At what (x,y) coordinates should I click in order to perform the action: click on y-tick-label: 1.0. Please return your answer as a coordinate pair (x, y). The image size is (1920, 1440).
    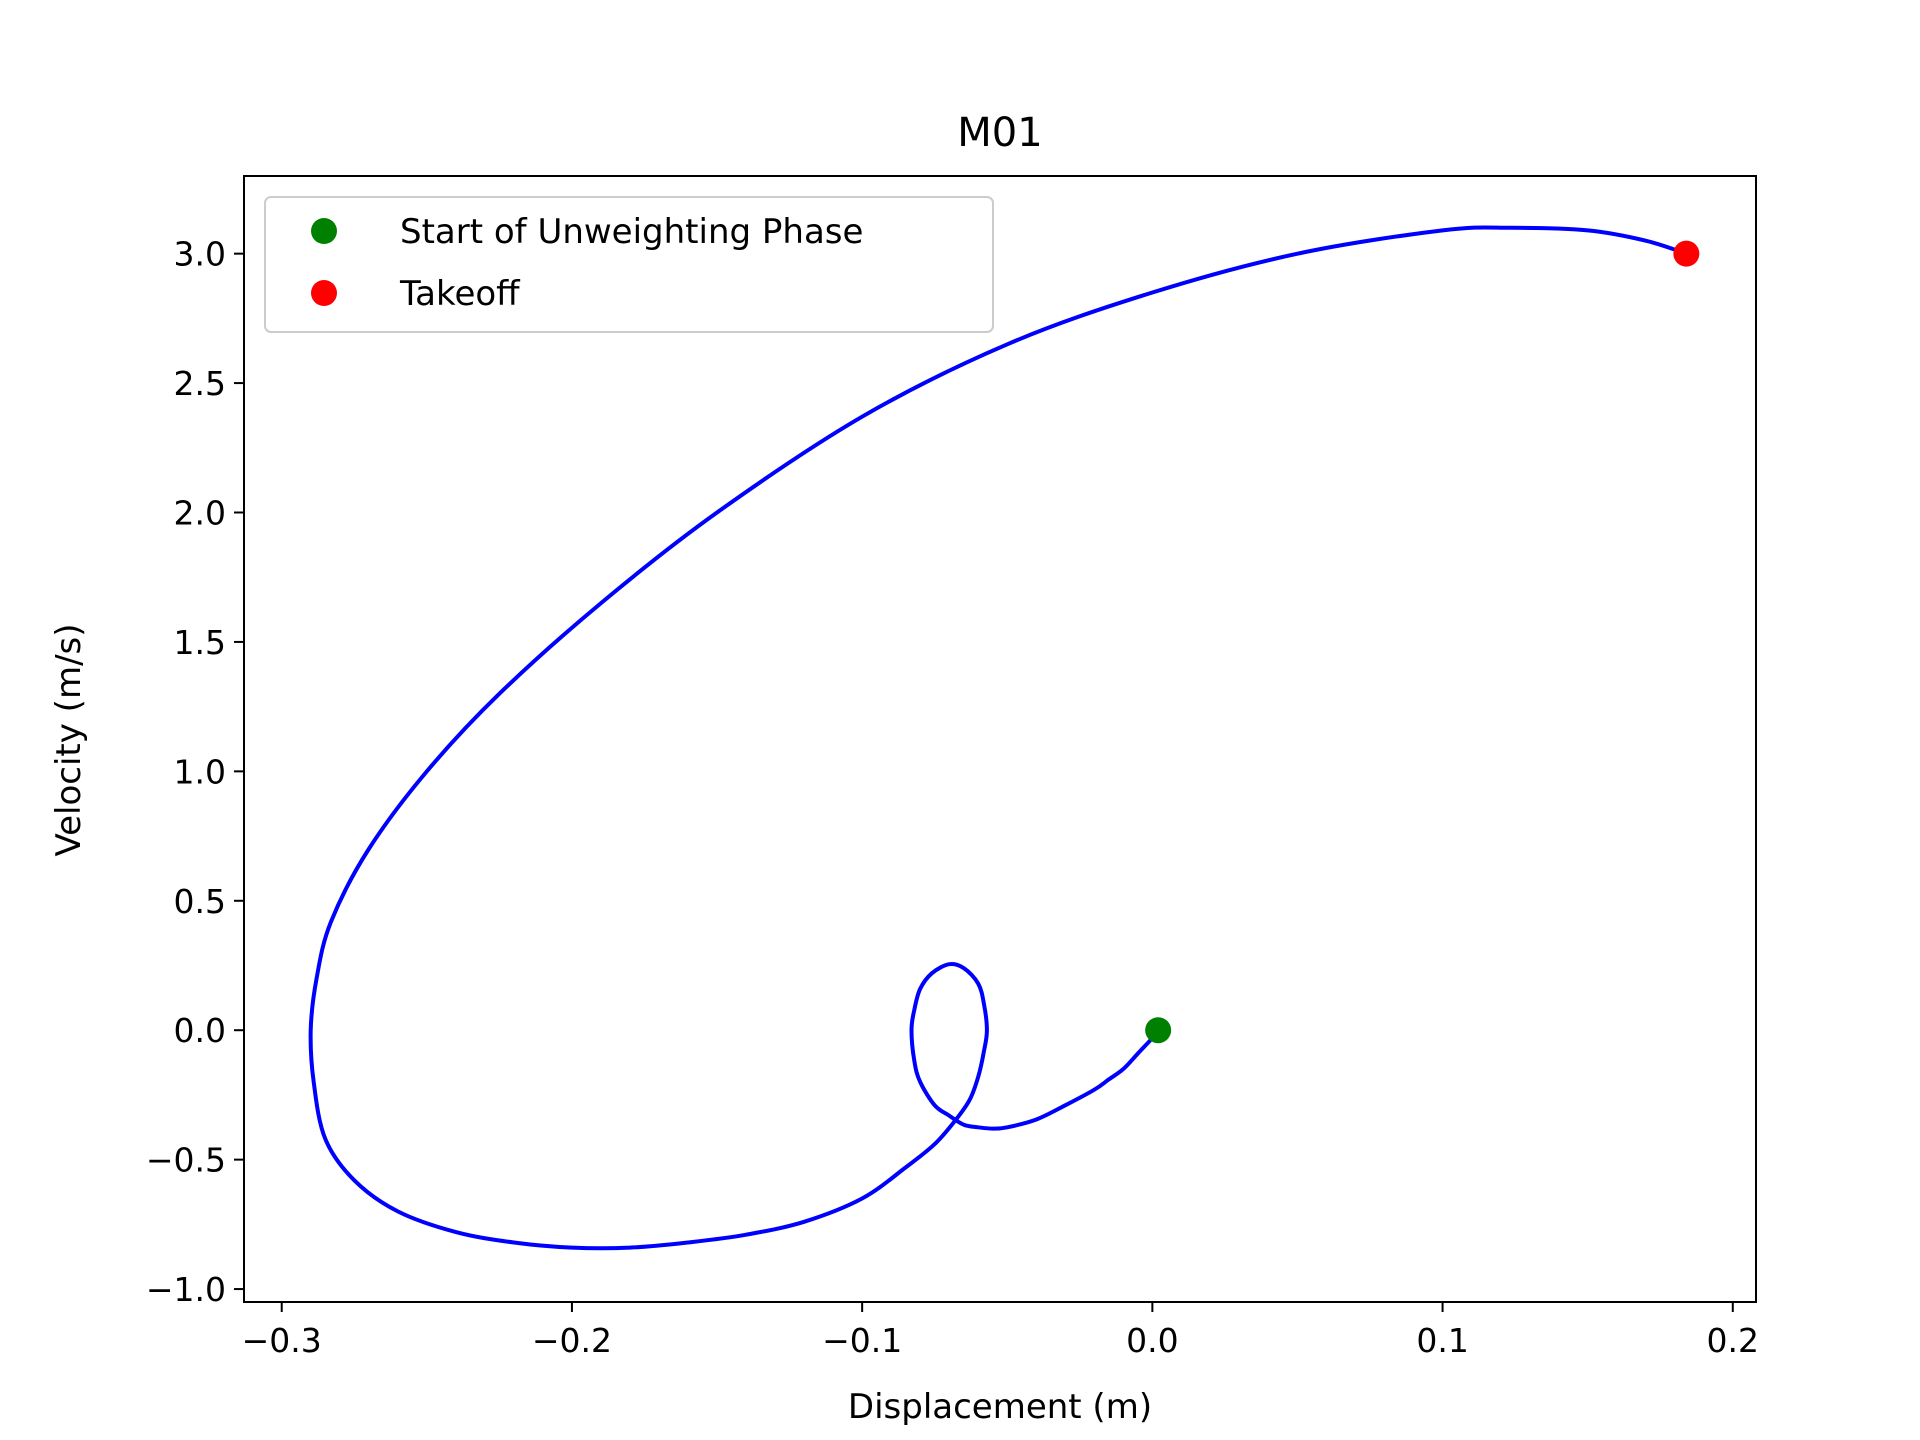
    Looking at the image, I should click on (200, 771).